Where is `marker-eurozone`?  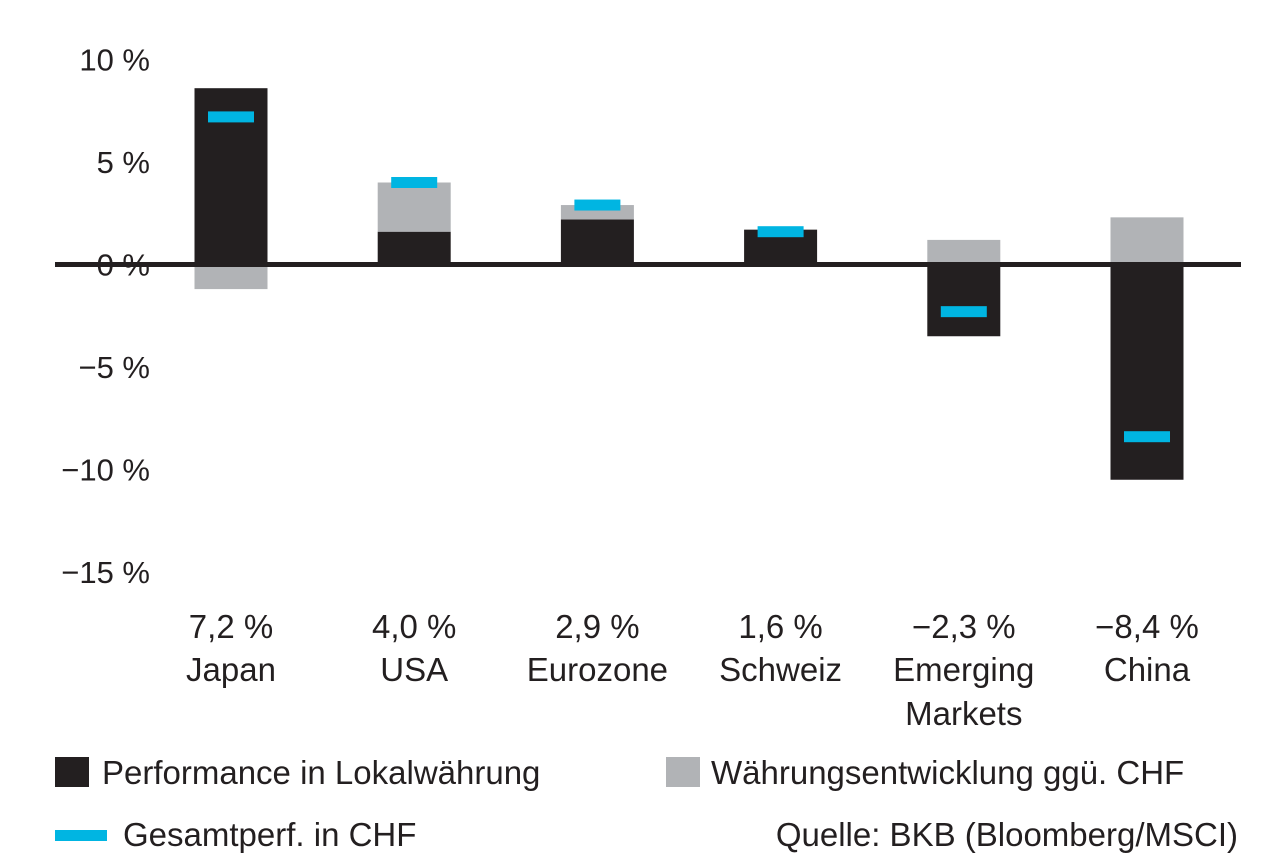
marker-eurozone is located at coordinates (597, 205).